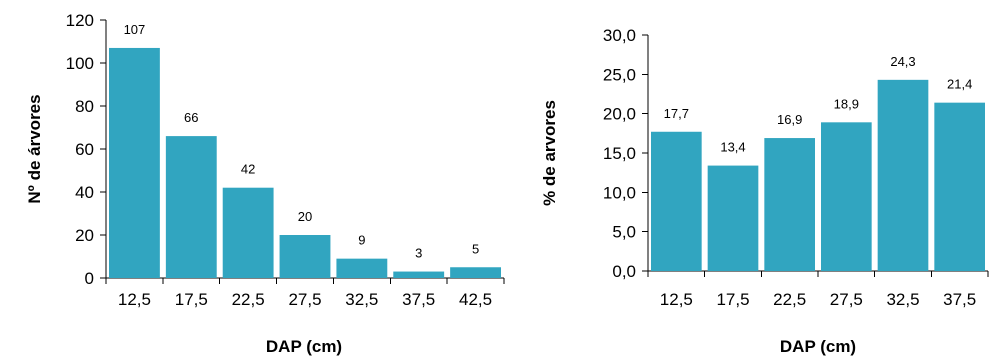  Describe the element at coordinates (624, 232) in the screenshot. I see `y-tick-label: 5,0` at that location.